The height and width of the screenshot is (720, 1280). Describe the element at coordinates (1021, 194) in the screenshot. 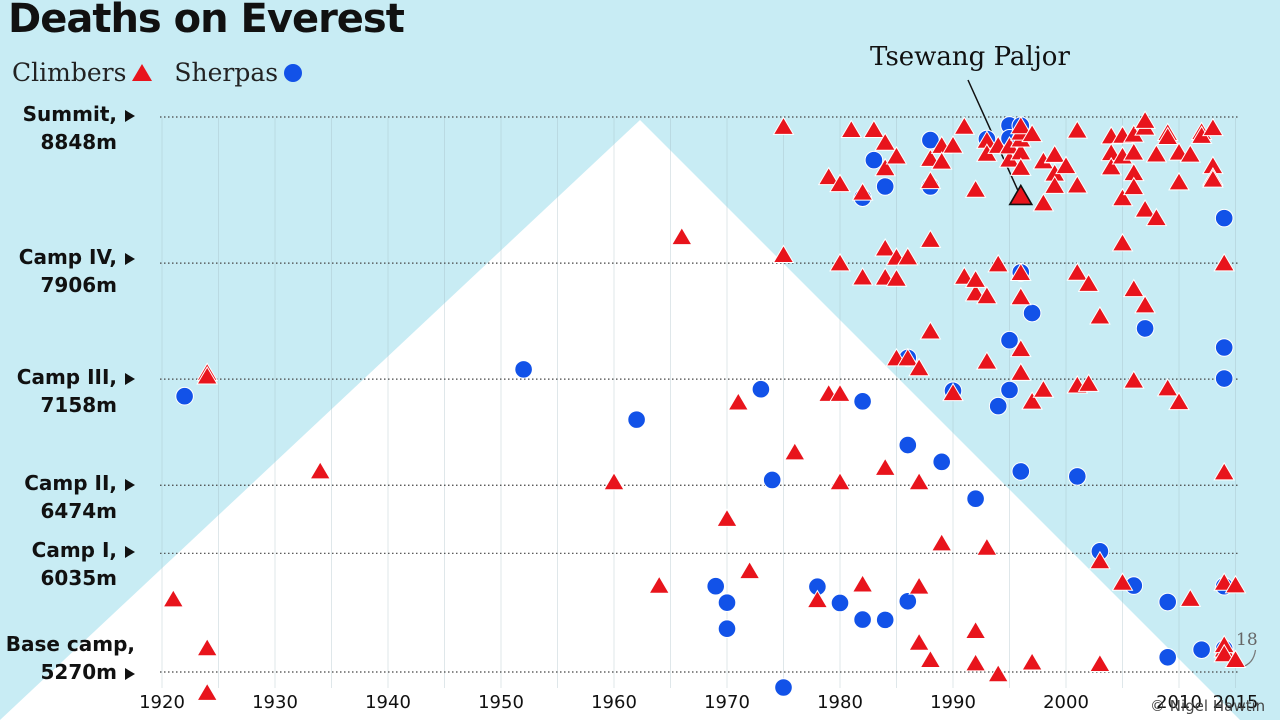

I see `tsewang-paljor-point` at that location.